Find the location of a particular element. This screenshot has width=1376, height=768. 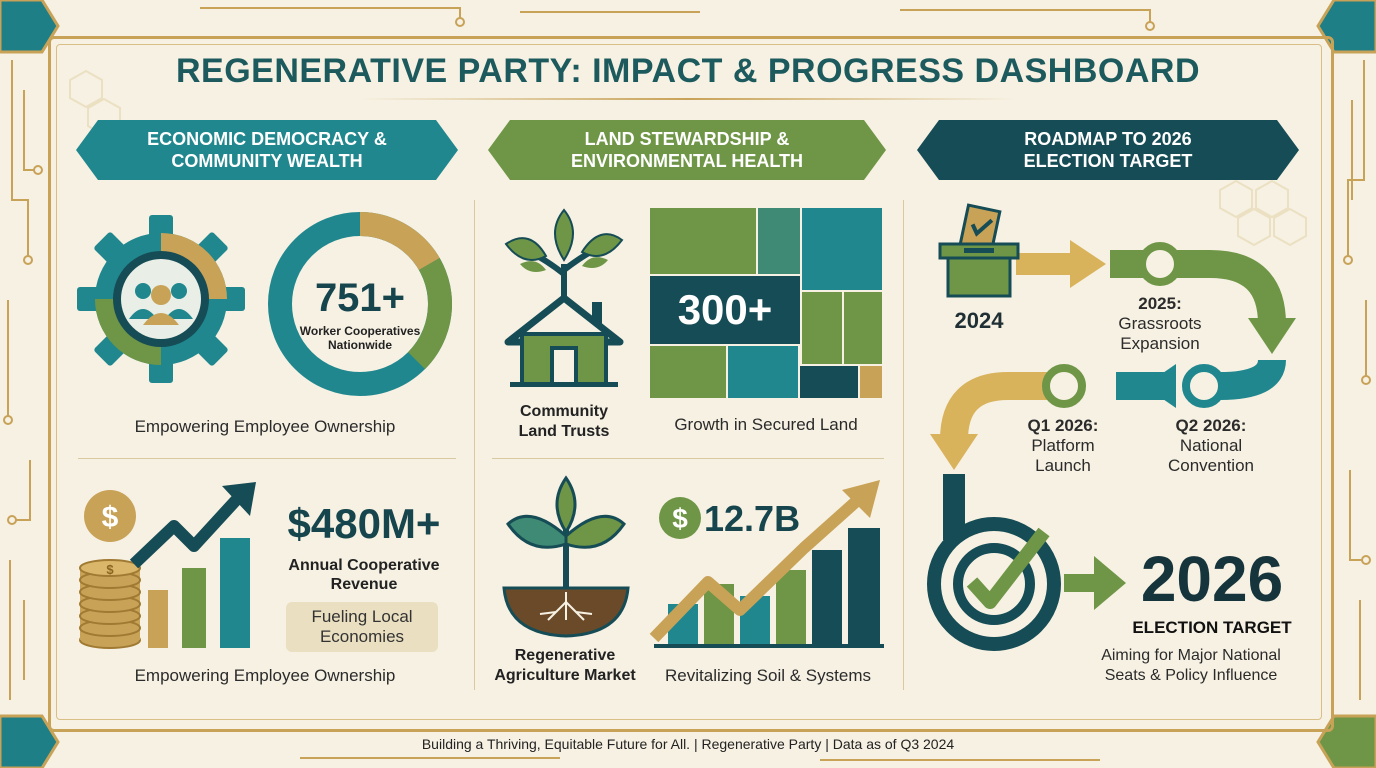

title-divider is located at coordinates (688, 99).